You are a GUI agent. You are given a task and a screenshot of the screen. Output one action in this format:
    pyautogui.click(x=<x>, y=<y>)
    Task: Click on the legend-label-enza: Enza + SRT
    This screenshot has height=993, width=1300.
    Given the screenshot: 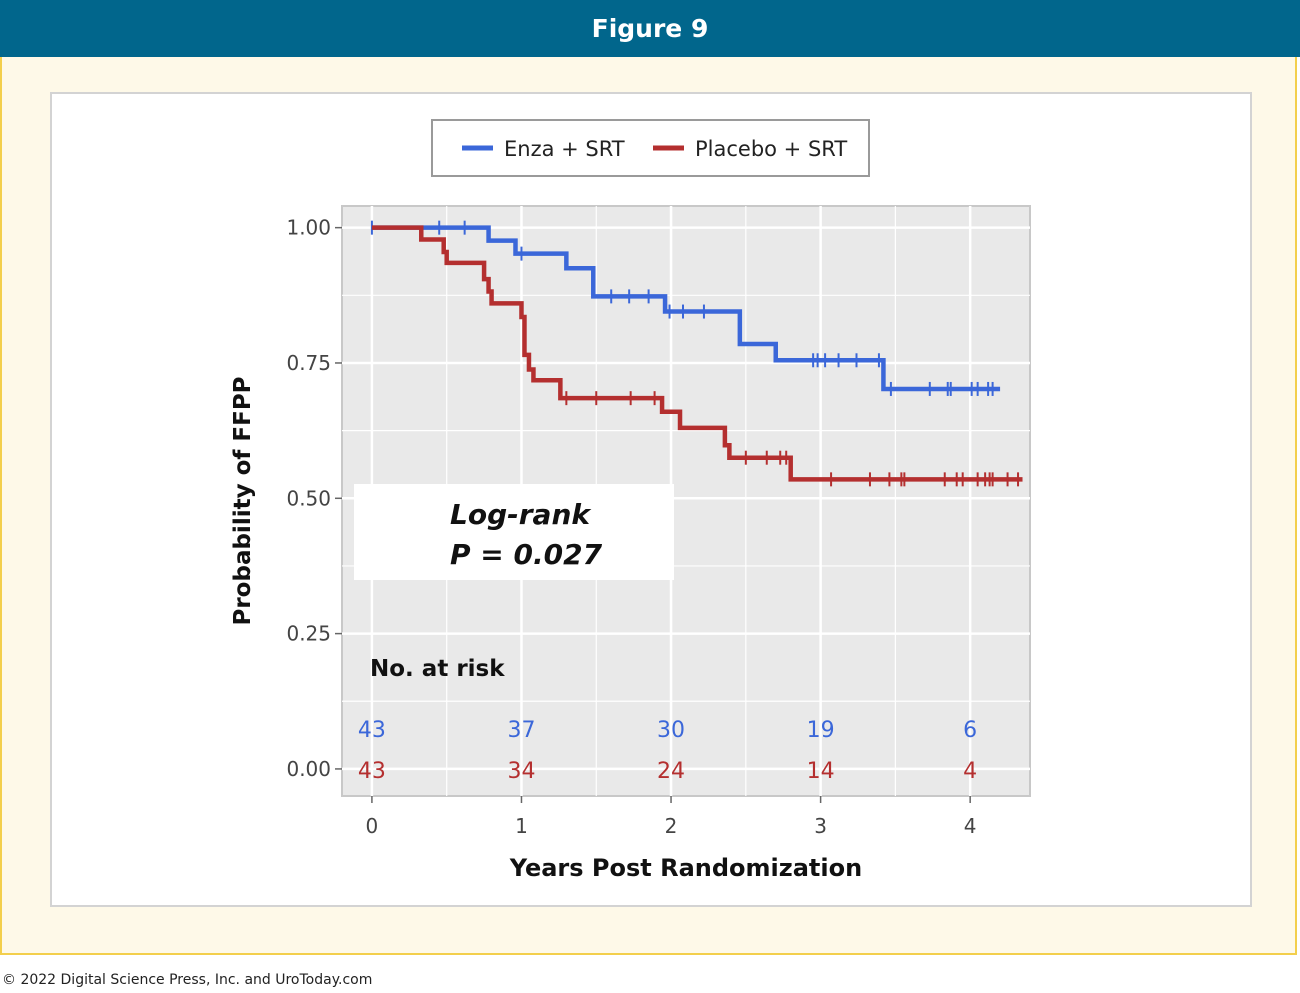 What is the action you would take?
    pyautogui.click(x=564, y=149)
    